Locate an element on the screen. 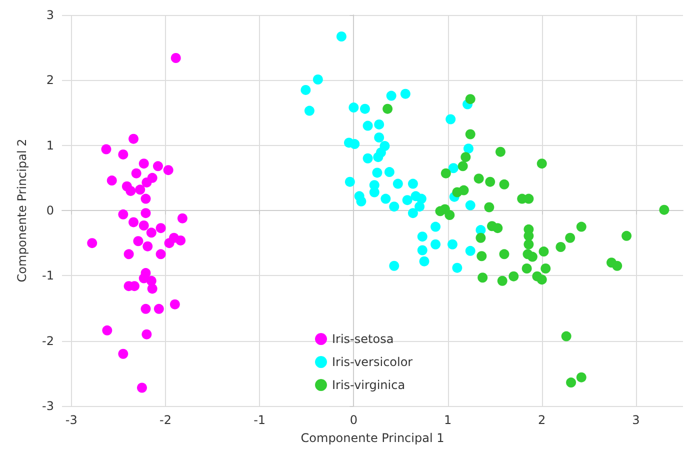  x-tick-label: -1 is located at coordinates (260, 420).